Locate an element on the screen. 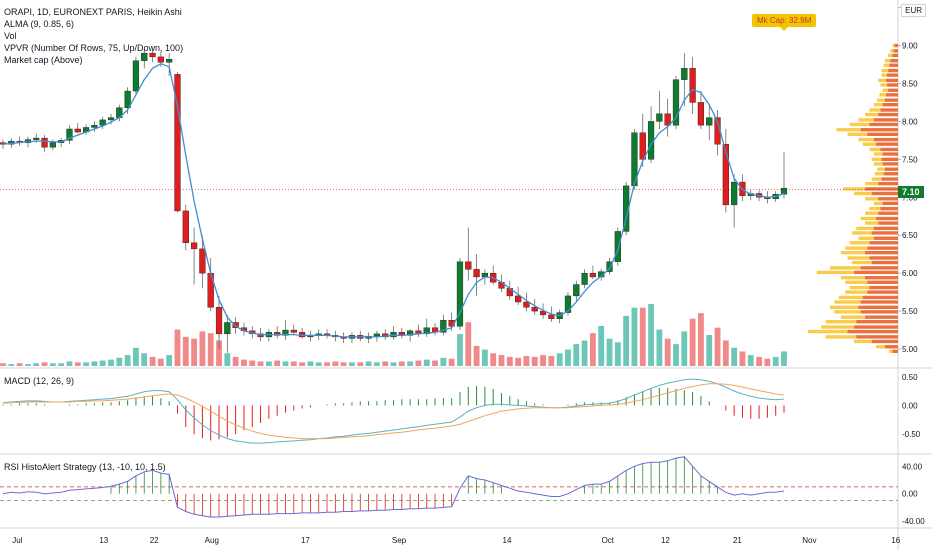 The height and width of the screenshot is (555, 932). macd-tick-label: 0.50 is located at coordinates (910, 377).